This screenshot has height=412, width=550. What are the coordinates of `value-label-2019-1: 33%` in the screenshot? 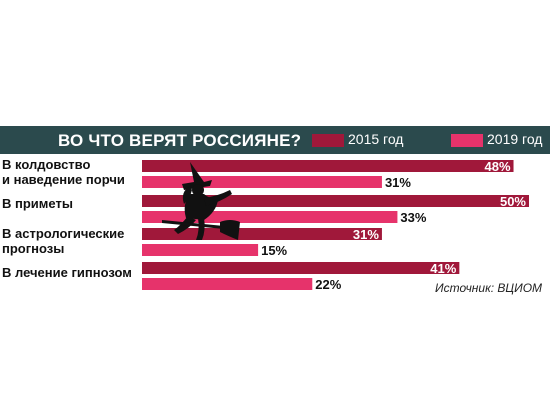 It's located at (413, 217).